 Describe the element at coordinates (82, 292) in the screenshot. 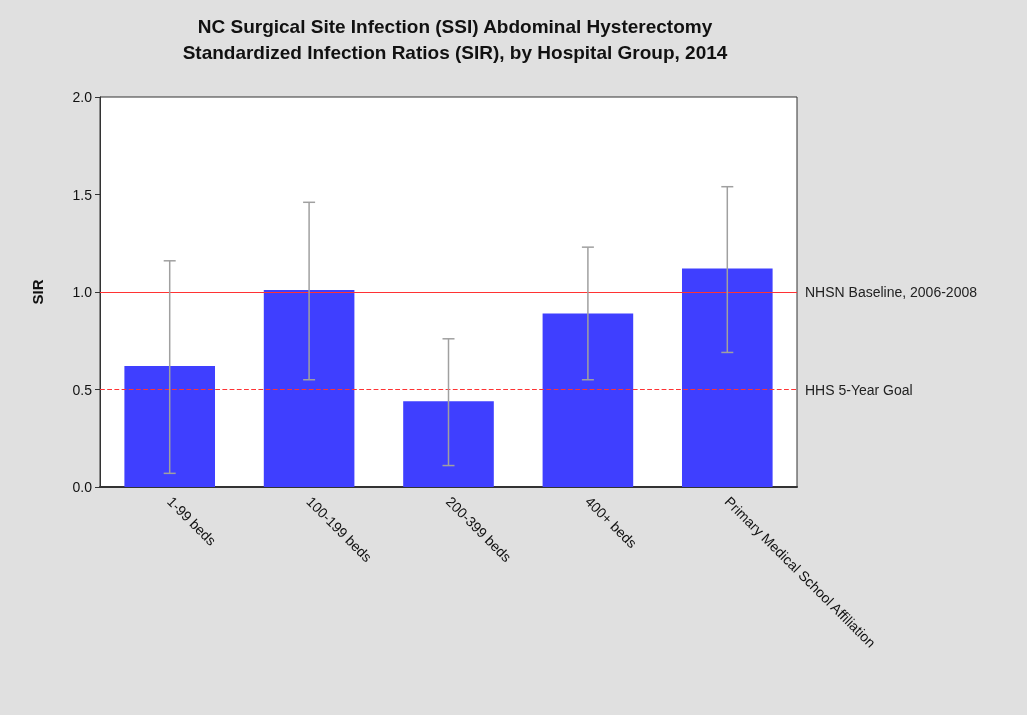

I see `y-tick-label: 1.0` at that location.